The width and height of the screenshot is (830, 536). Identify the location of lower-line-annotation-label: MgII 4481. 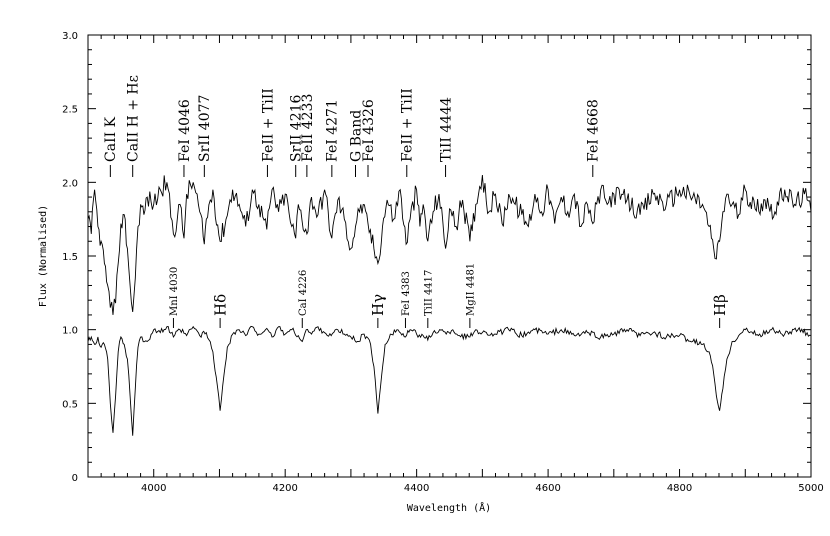
(470, 289).